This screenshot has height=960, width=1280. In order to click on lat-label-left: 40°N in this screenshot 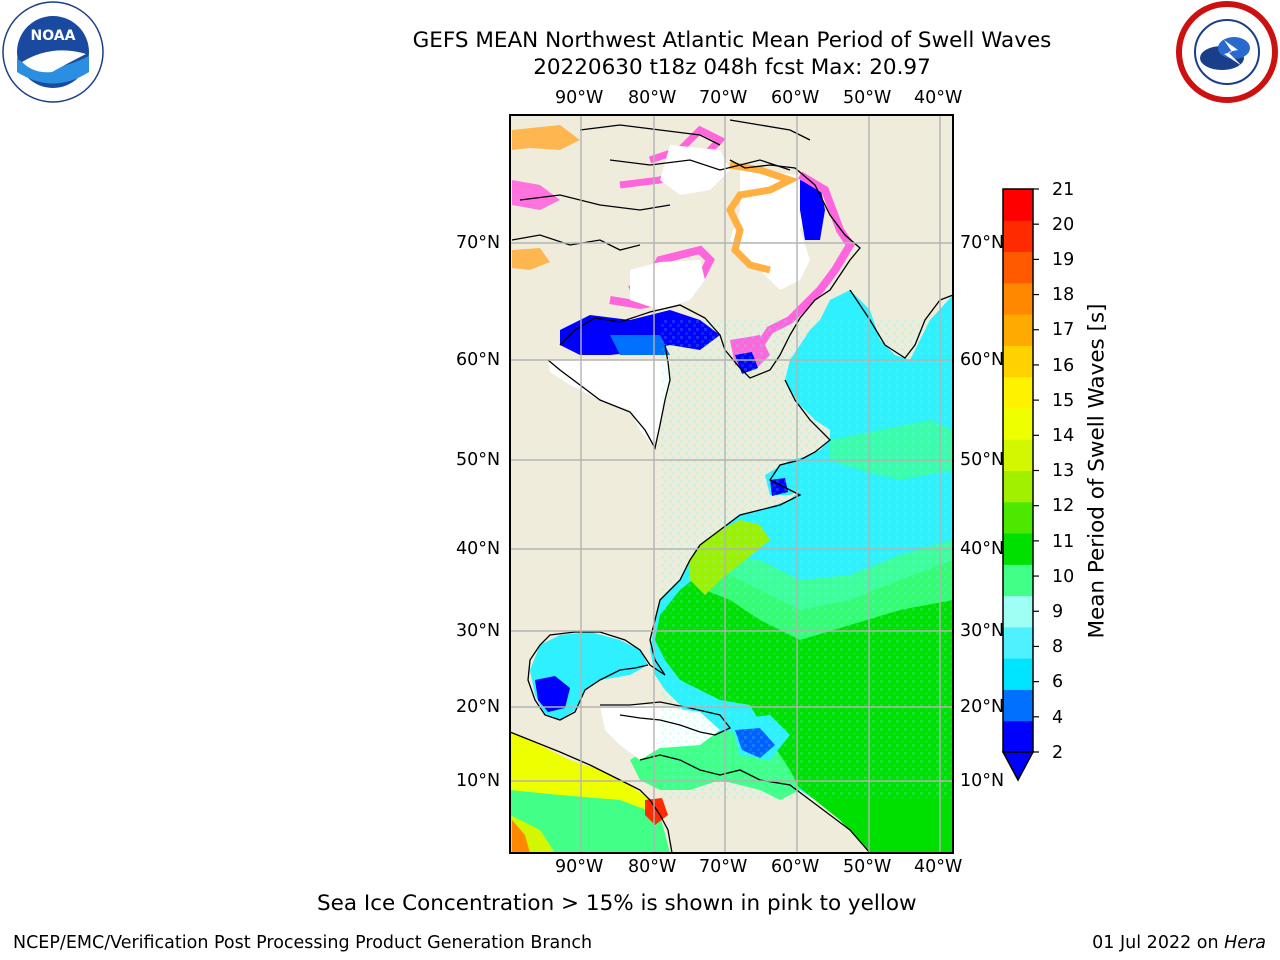, I will do `click(478, 549)`.